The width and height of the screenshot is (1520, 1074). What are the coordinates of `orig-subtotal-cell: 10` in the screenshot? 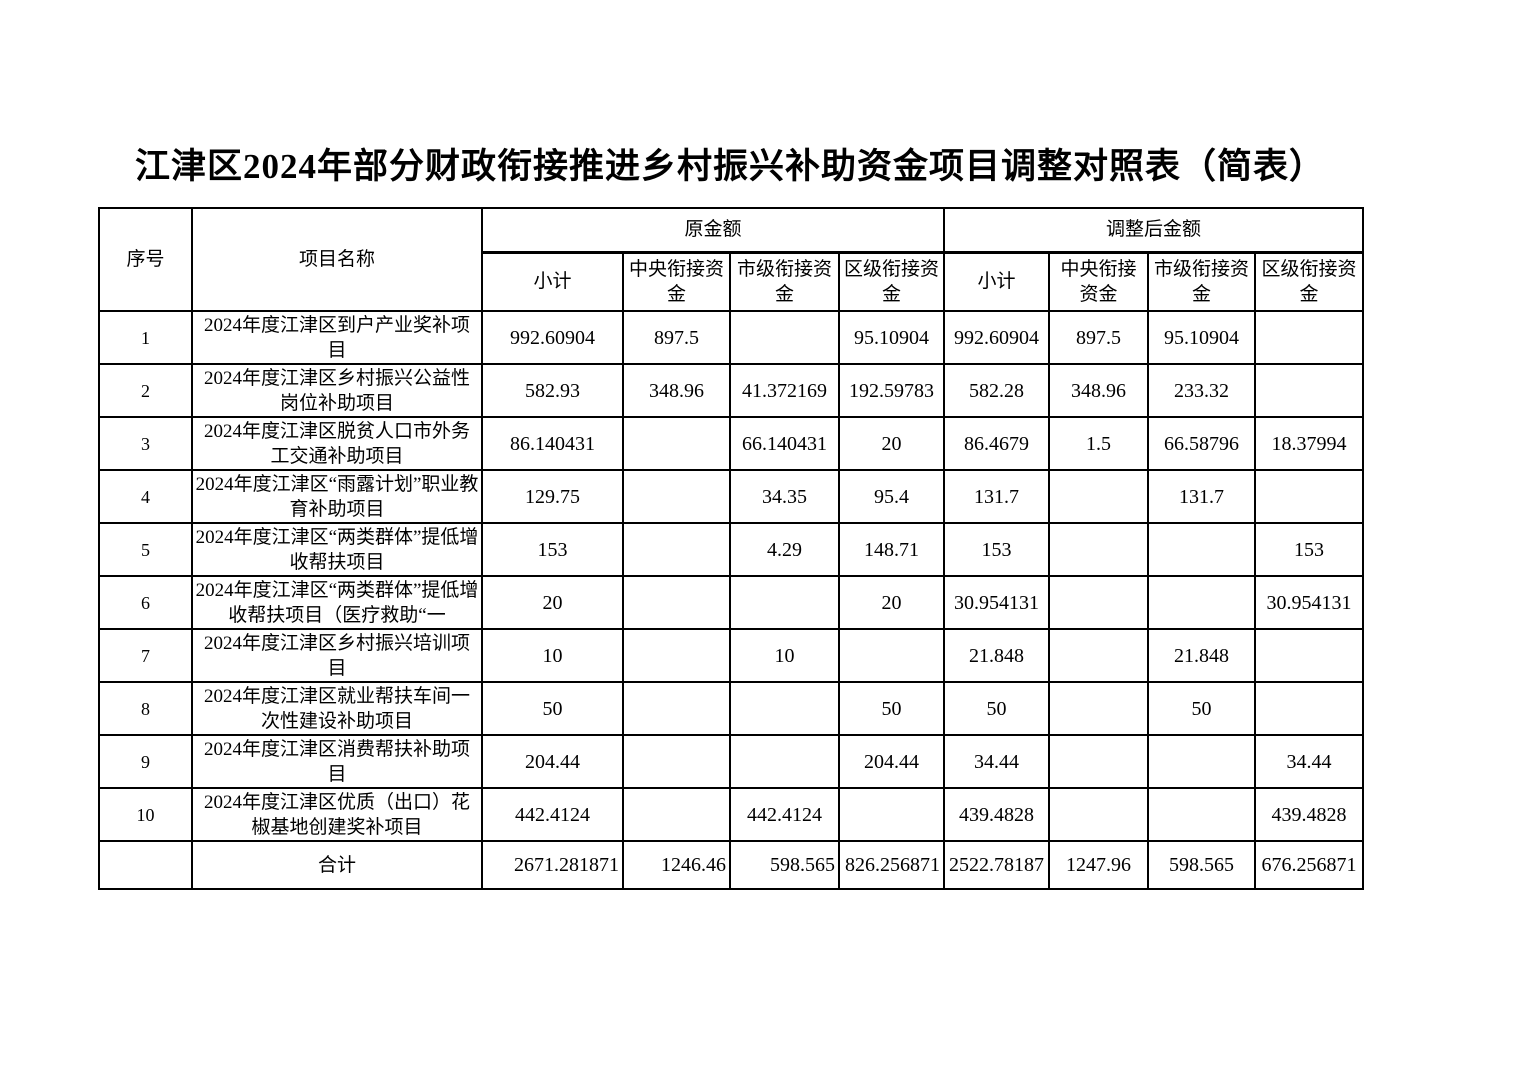 It's located at (552, 655).